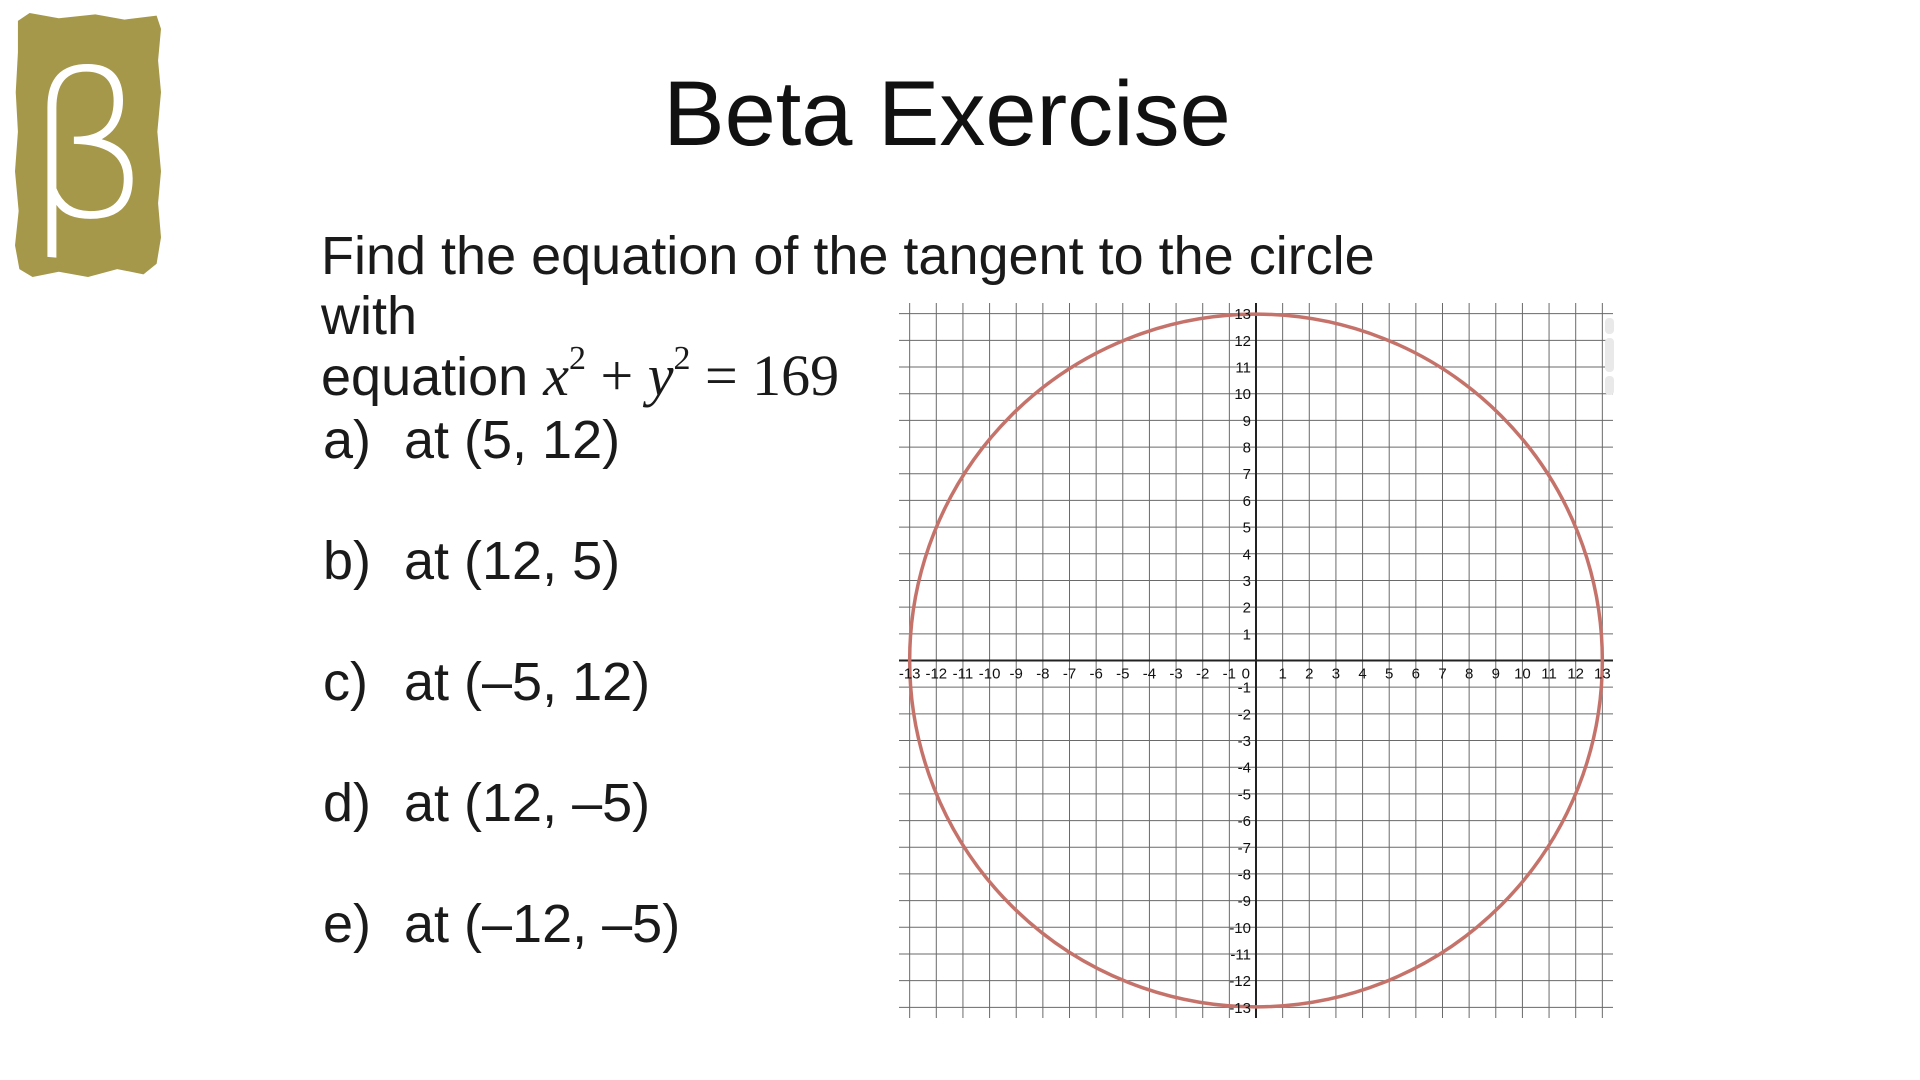 The image size is (1920, 1080). Describe the element at coordinates (1282, 674) in the screenshot. I see `x-tick-label: 1` at that location.